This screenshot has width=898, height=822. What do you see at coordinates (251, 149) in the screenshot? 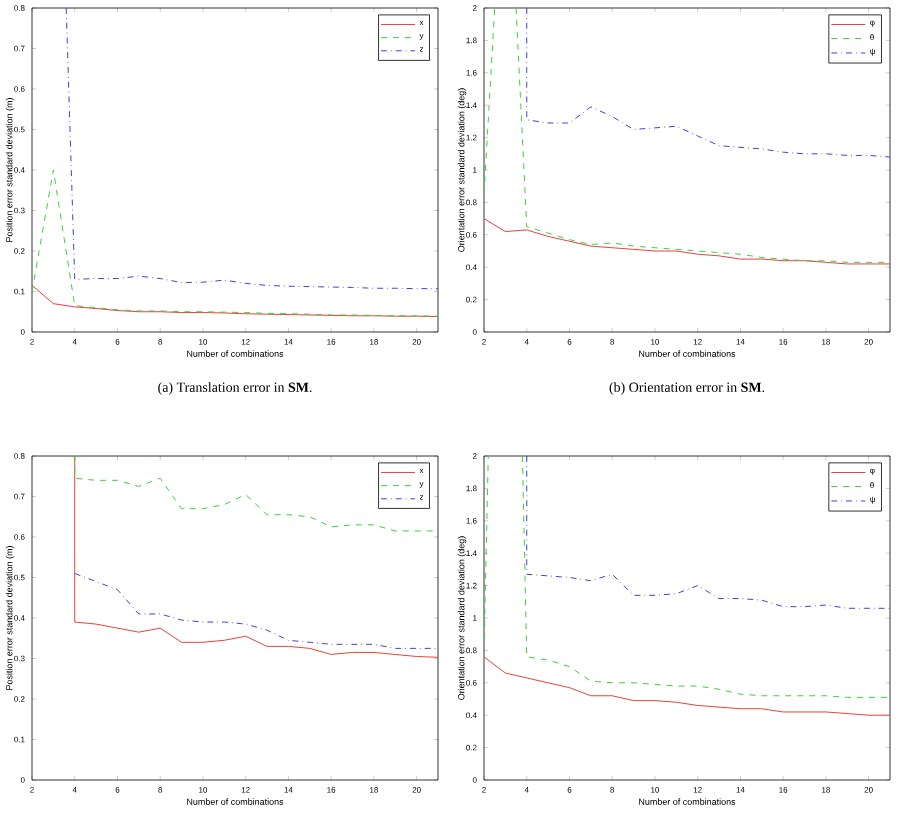
I see `line-series` at bounding box center [251, 149].